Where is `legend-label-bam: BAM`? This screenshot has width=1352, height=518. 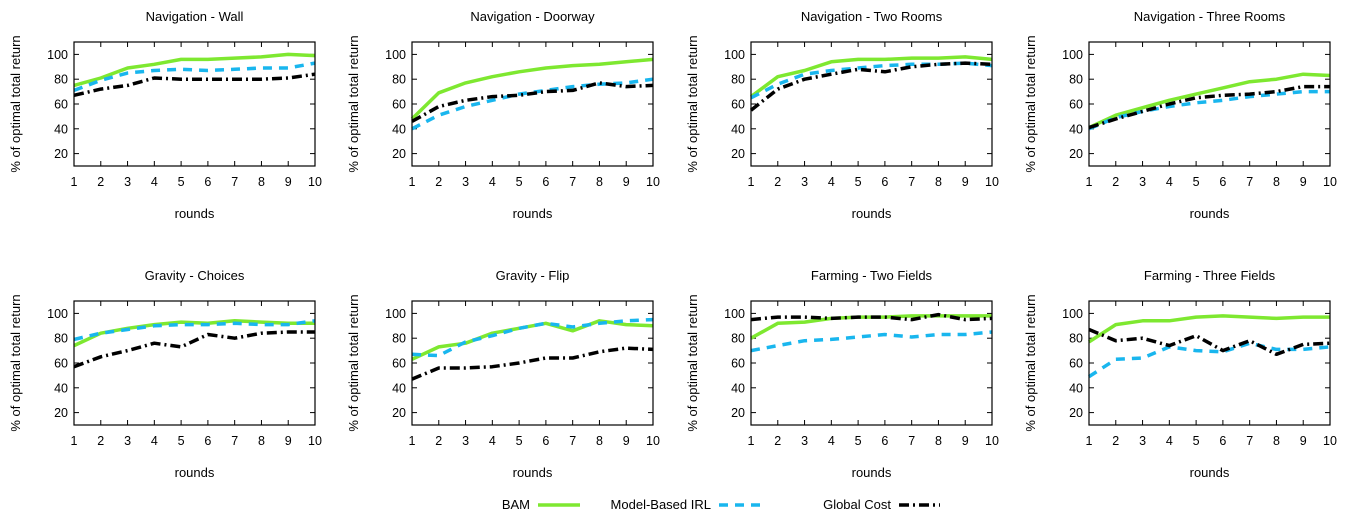 legend-label-bam: BAM is located at coordinates (516, 504).